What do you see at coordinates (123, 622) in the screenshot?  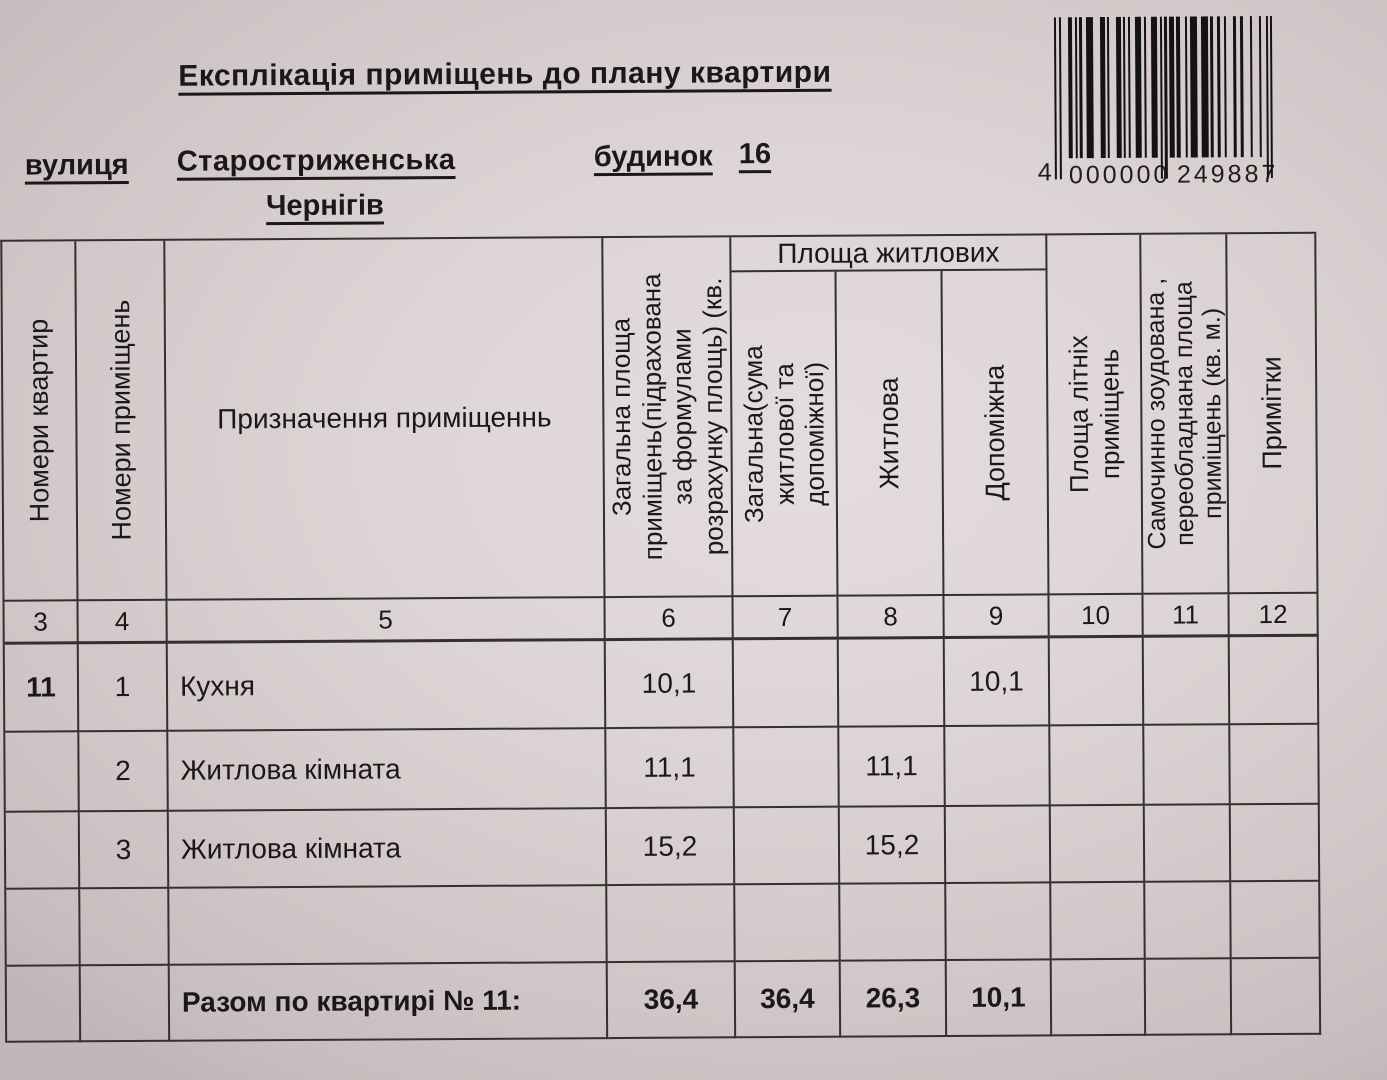 I see `column-number-cell: 4` at bounding box center [123, 622].